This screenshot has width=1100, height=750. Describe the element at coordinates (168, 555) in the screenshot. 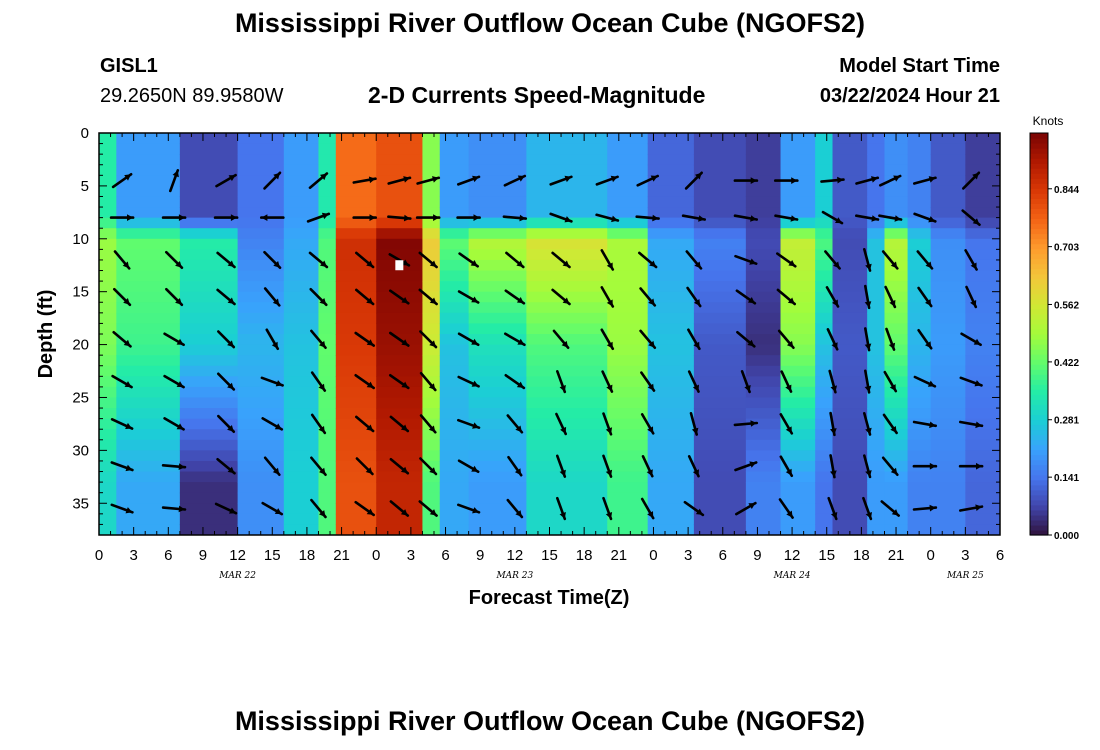

I see `x-tick-label: 6` at that location.